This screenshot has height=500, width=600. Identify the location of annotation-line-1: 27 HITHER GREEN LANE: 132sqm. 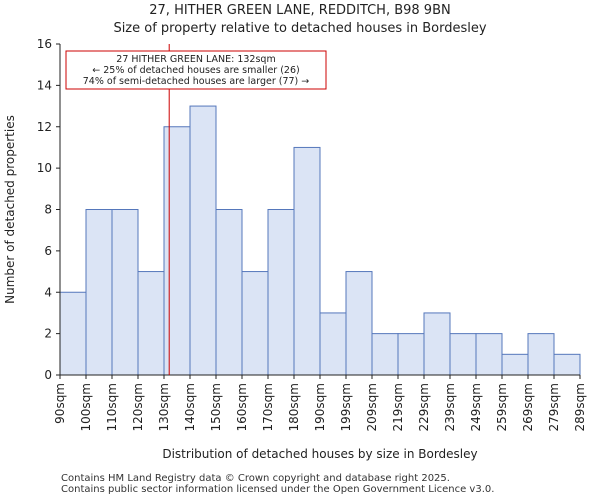
(195, 59).